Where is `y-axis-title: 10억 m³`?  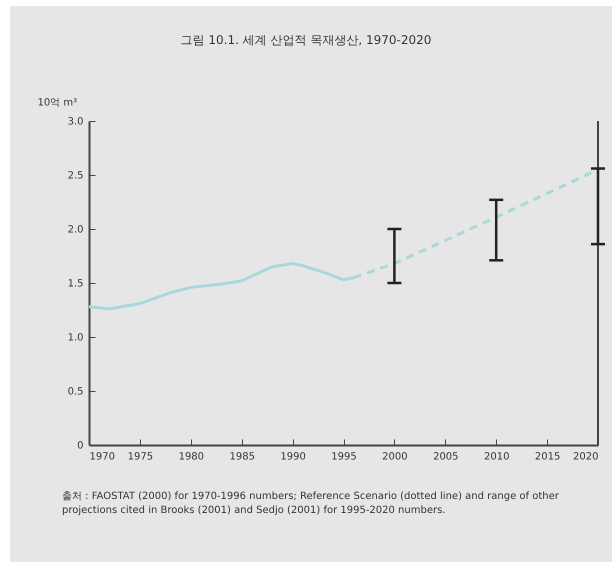 y-axis-title: 10억 m³ is located at coordinates (58, 103).